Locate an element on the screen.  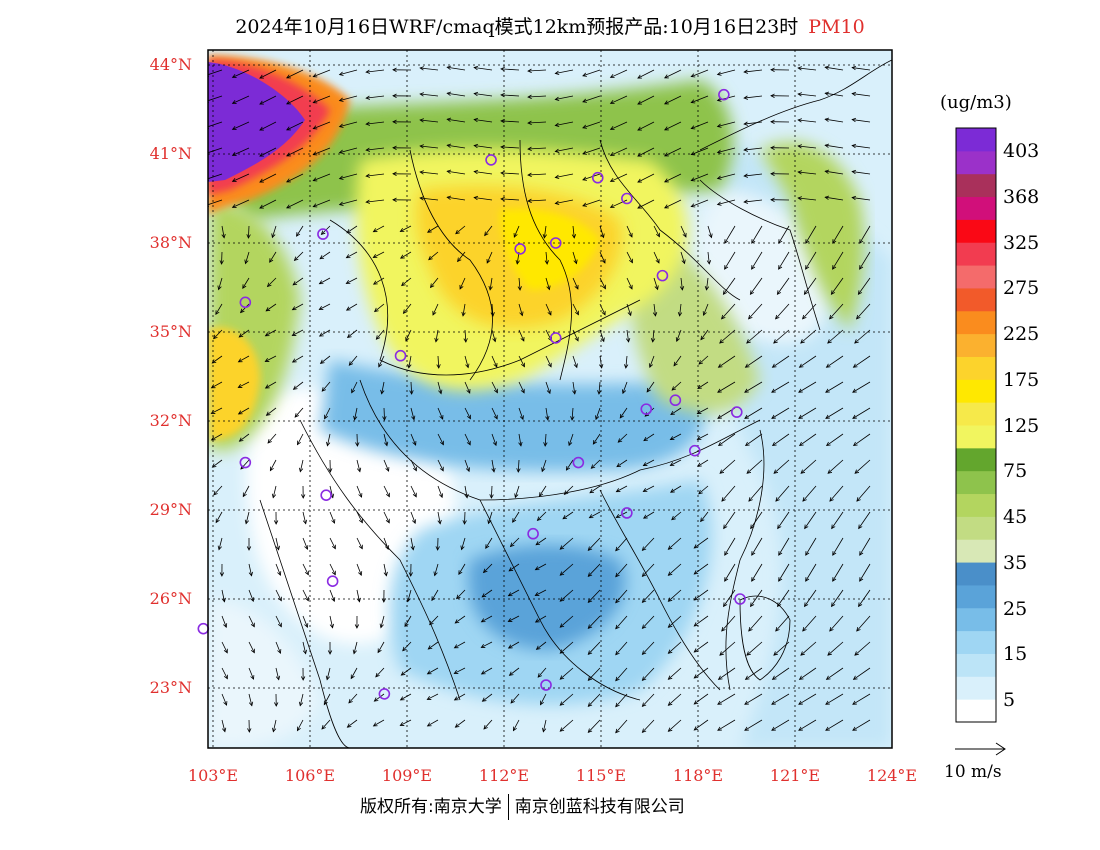
pollutant-label: PM10 is located at coordinates (836, 27).